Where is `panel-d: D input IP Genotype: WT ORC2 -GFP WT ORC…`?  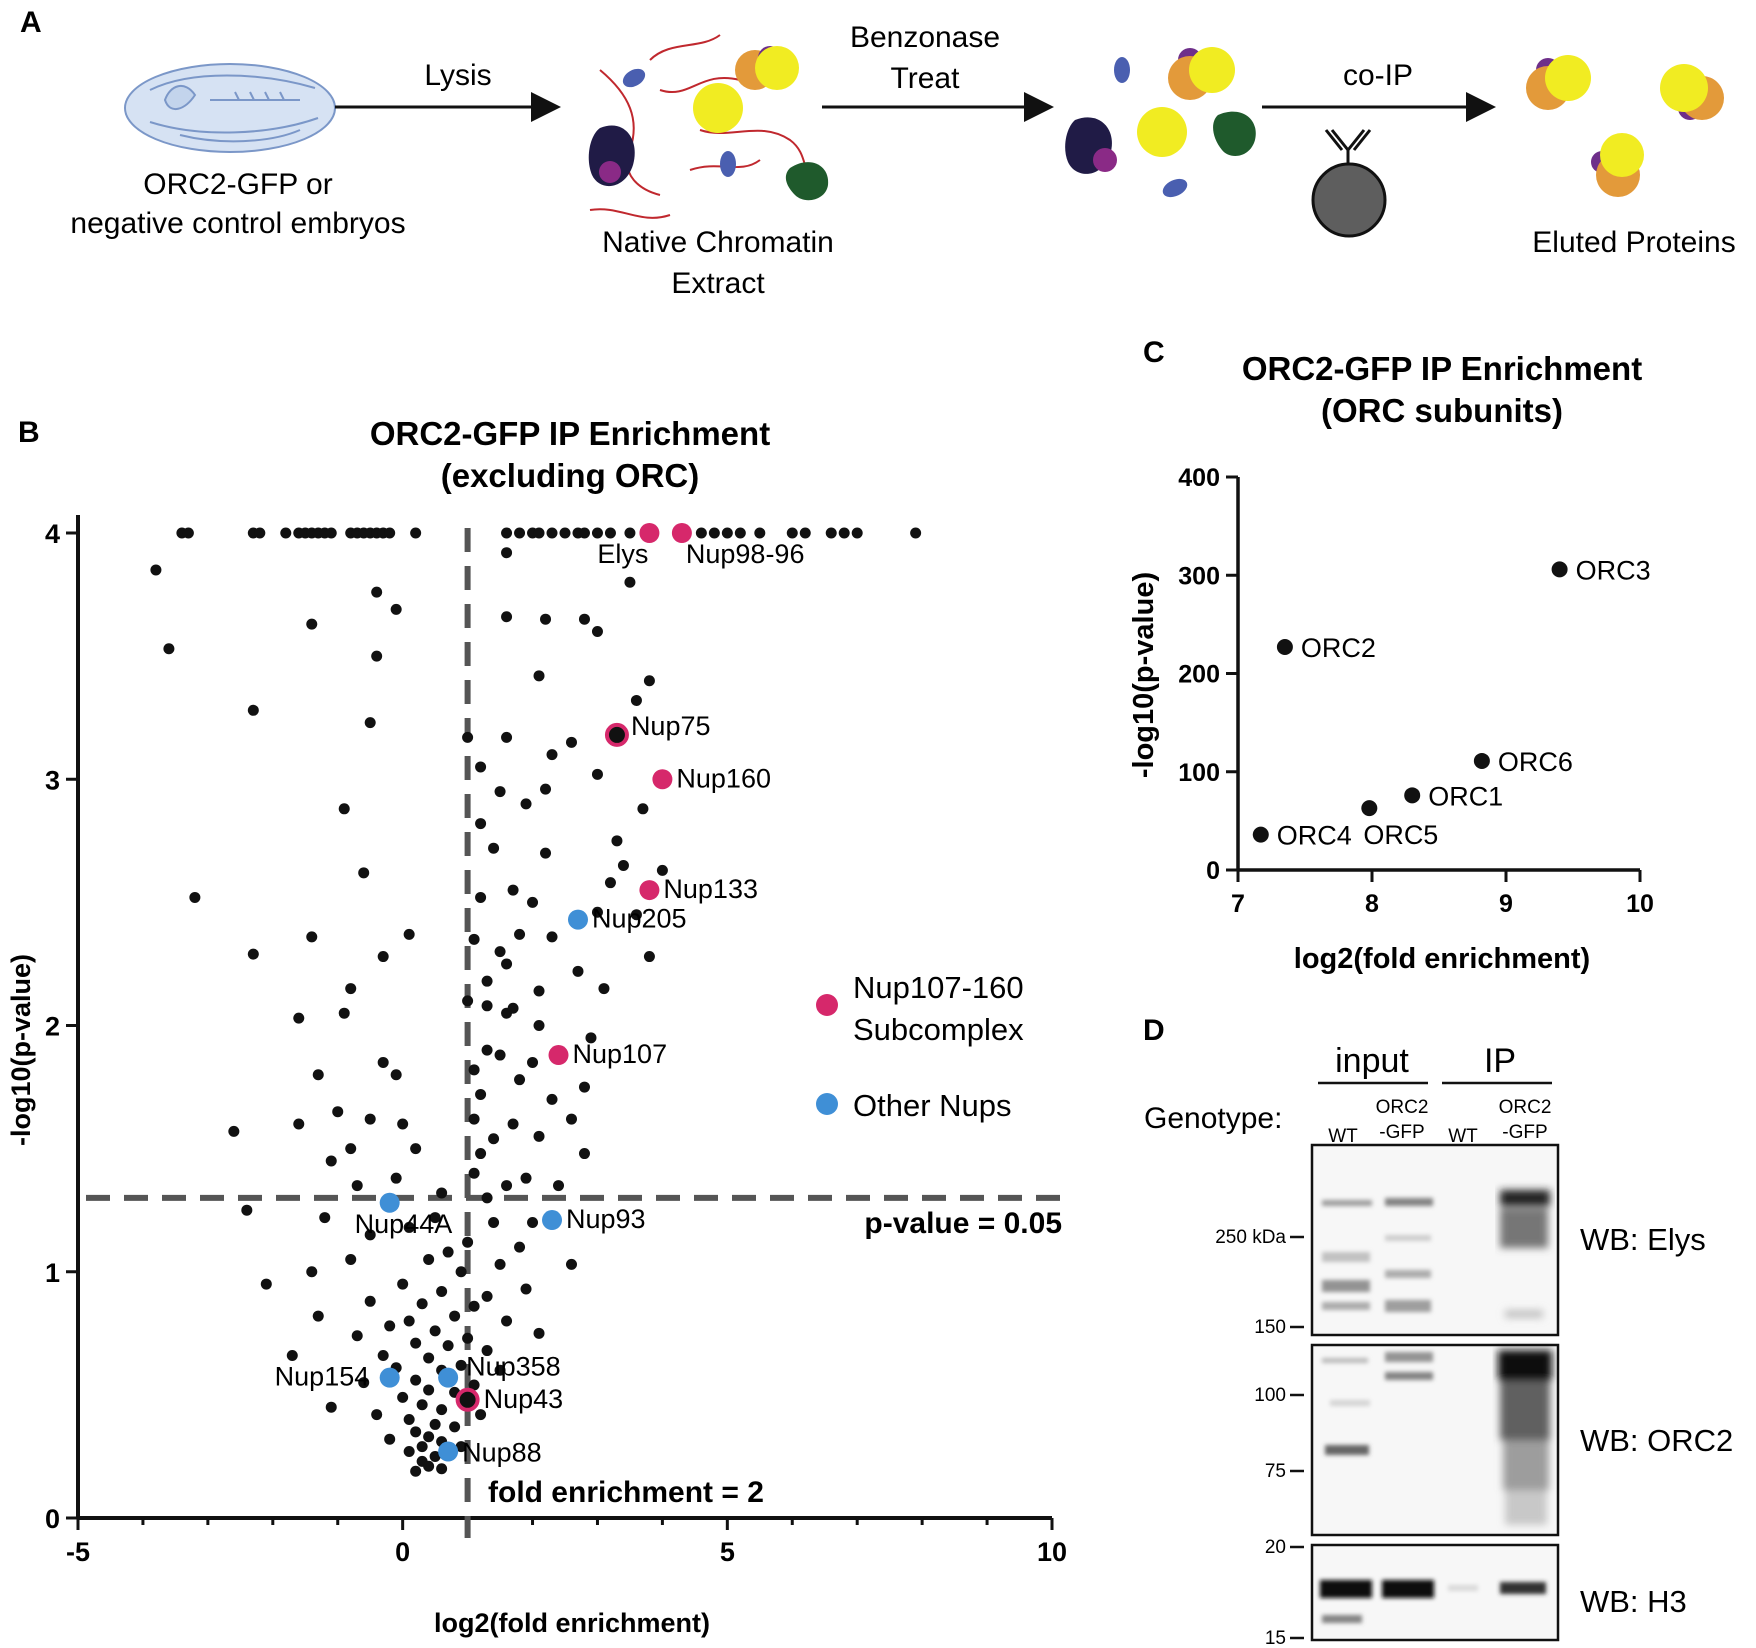
panel-d: D input IP Genotype: WT ORC2 -GFP WT ORC… is located at coordinates (1438, 1331).